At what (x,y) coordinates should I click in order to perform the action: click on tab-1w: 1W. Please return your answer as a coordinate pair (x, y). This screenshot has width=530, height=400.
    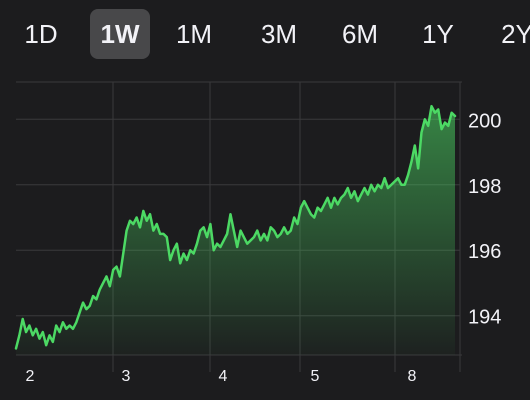
    Looking at the image, I should click on (120, 34).